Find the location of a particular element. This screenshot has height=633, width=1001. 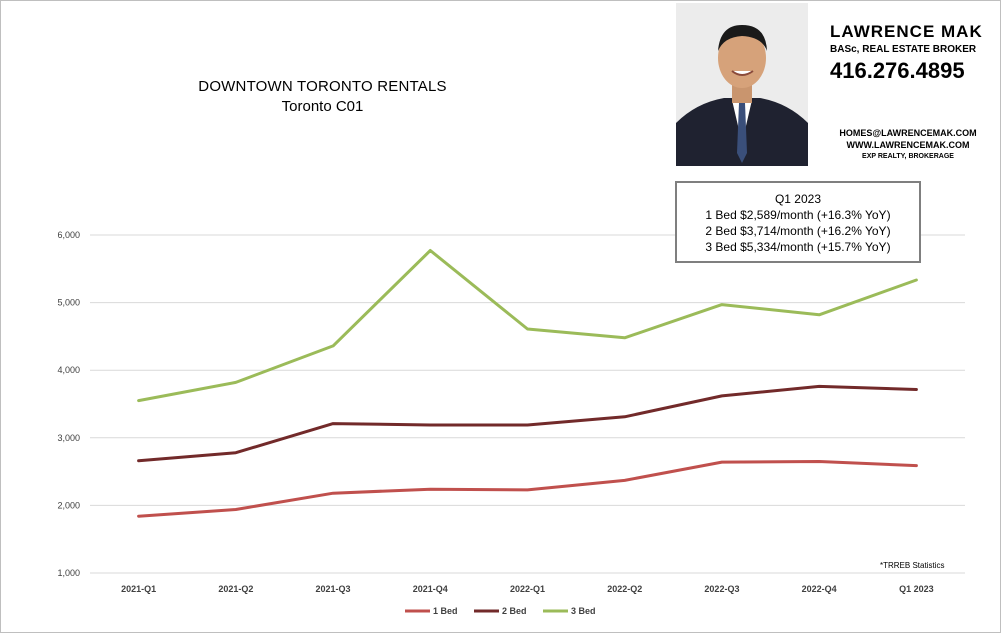

x-tick-label: 2021-Q2 is located at coordinates (235, 589).